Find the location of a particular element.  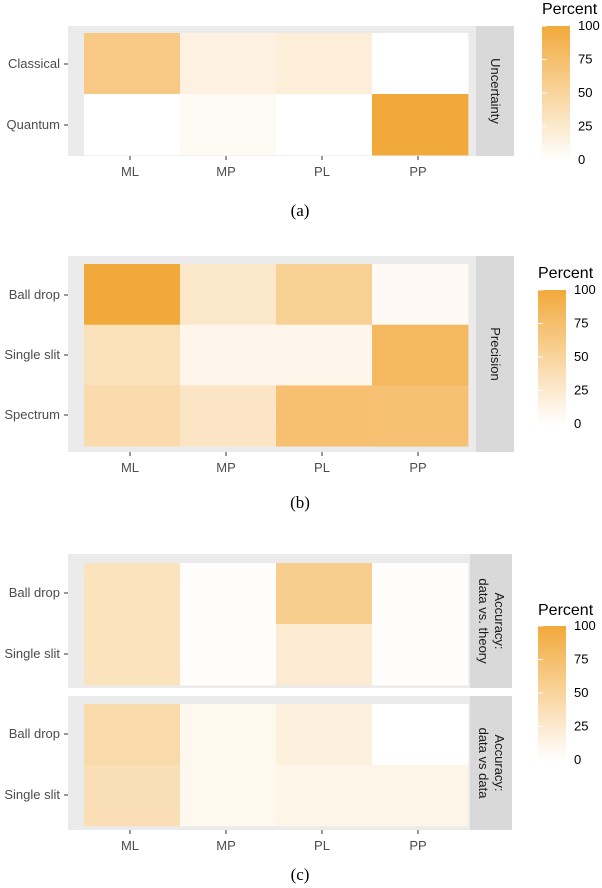

facet-strip-label-group: Accuracy: data vs data is located at coordinates (491, 764).